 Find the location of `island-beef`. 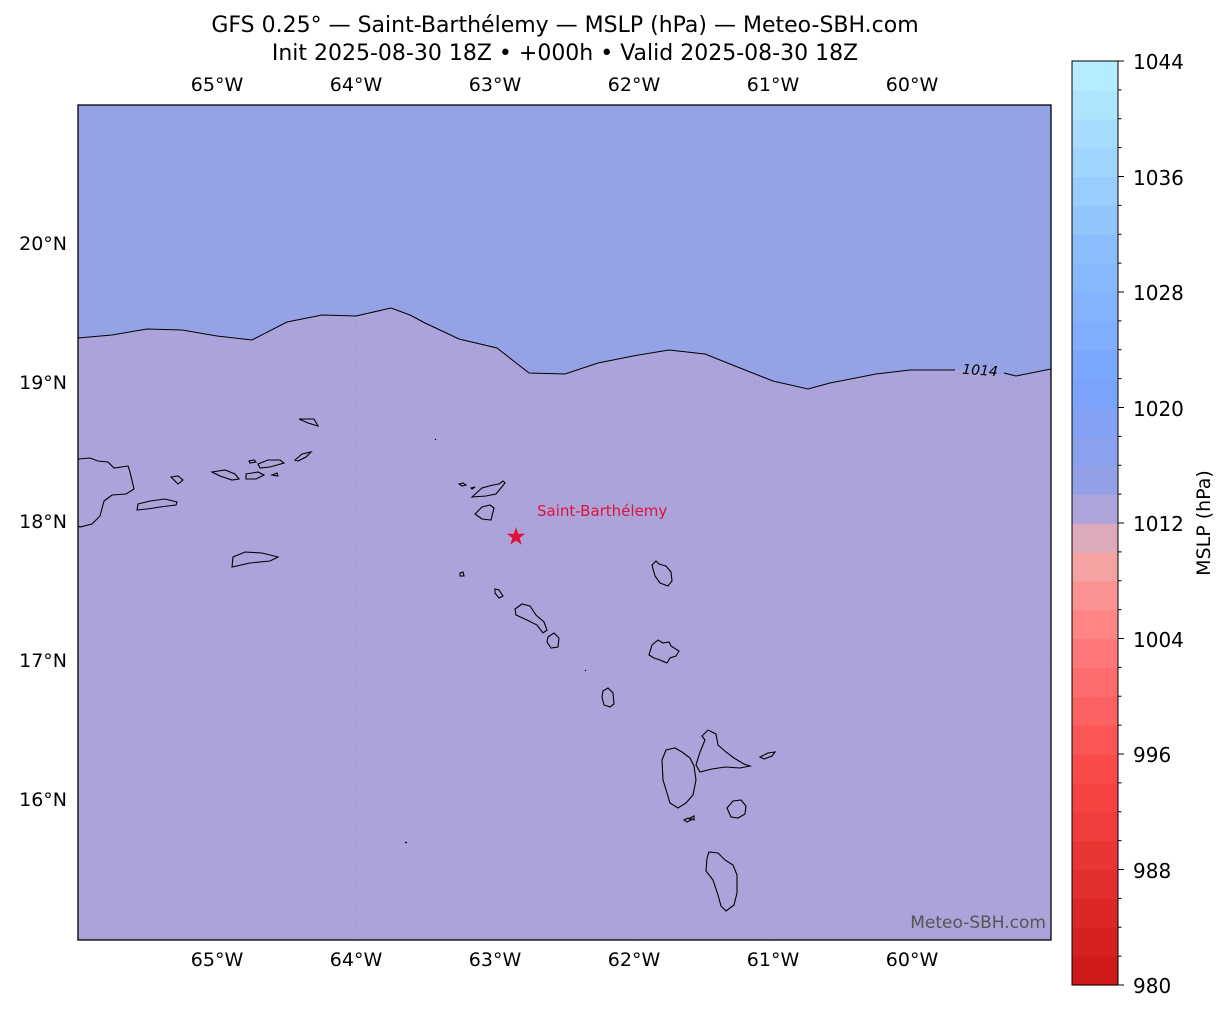

island-beef is located at coordinates (253, 461).